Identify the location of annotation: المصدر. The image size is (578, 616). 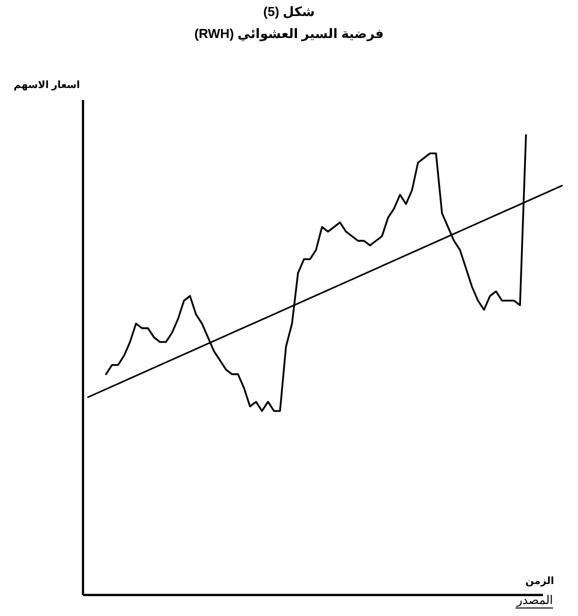
(534, 600).